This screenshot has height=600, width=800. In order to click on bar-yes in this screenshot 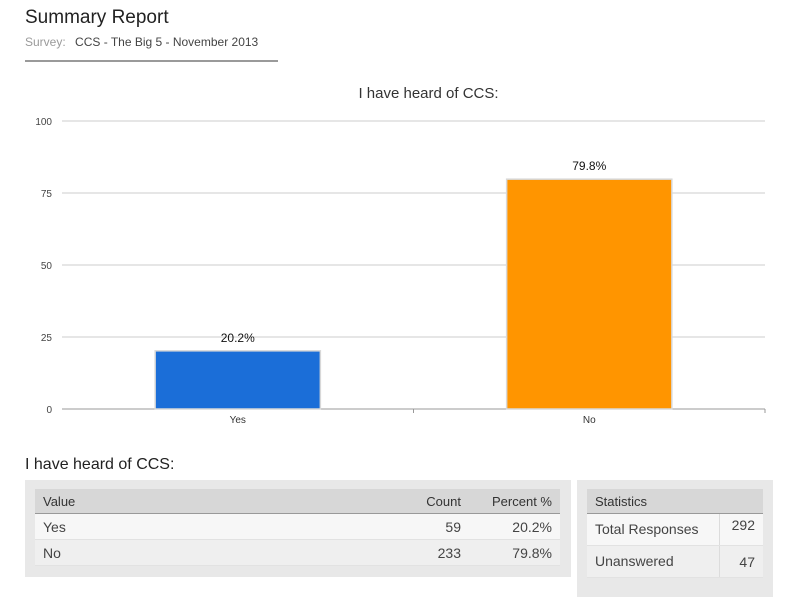, I will do `click(238, 380)`.